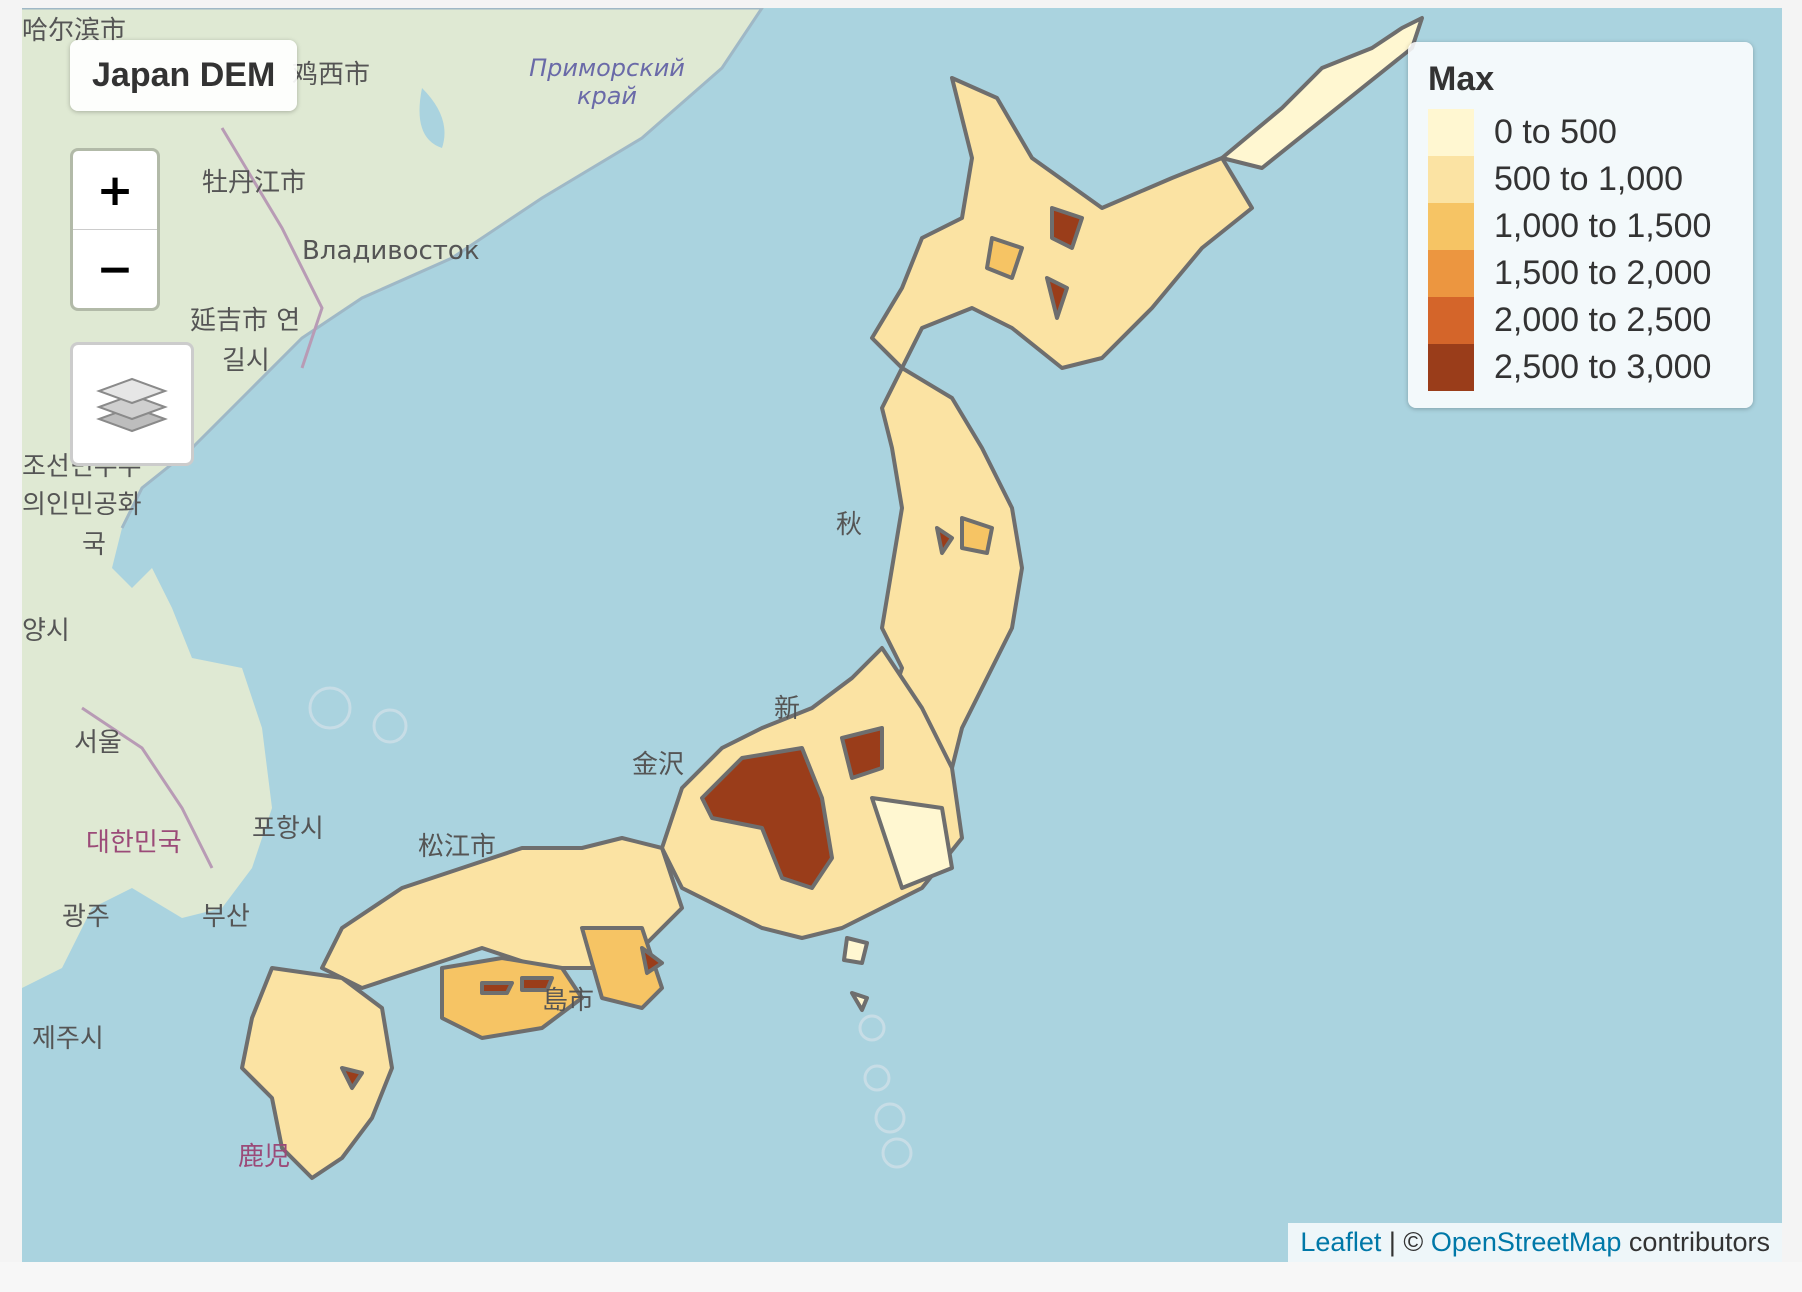 This screenshot has width=1802, height=1292. I want to click on zoom-control: + −, so click(115, 229).